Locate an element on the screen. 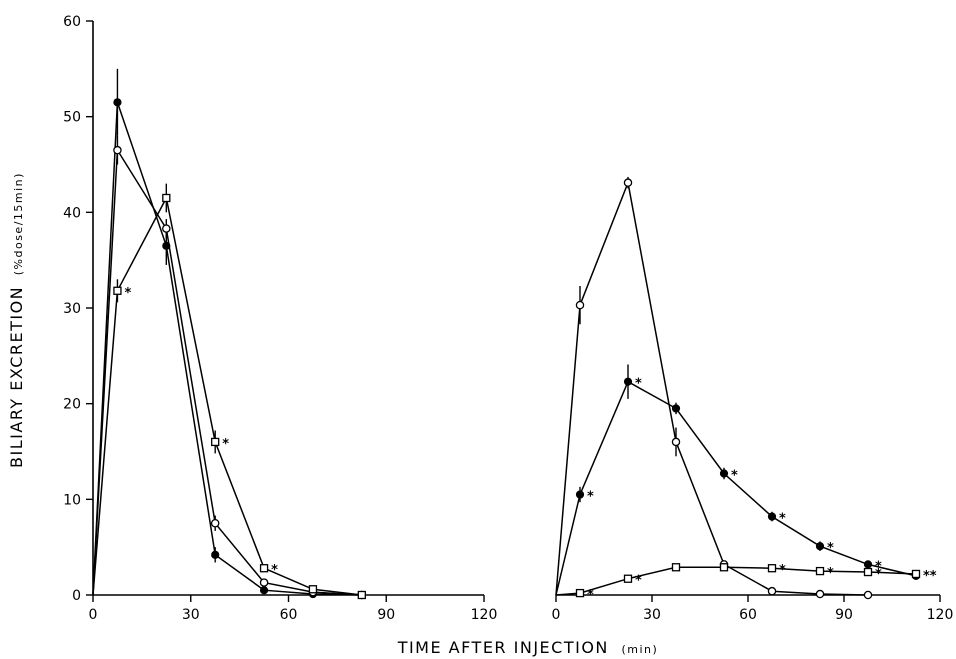  y-tick-label: 10 is located at coordinates (72, 500).